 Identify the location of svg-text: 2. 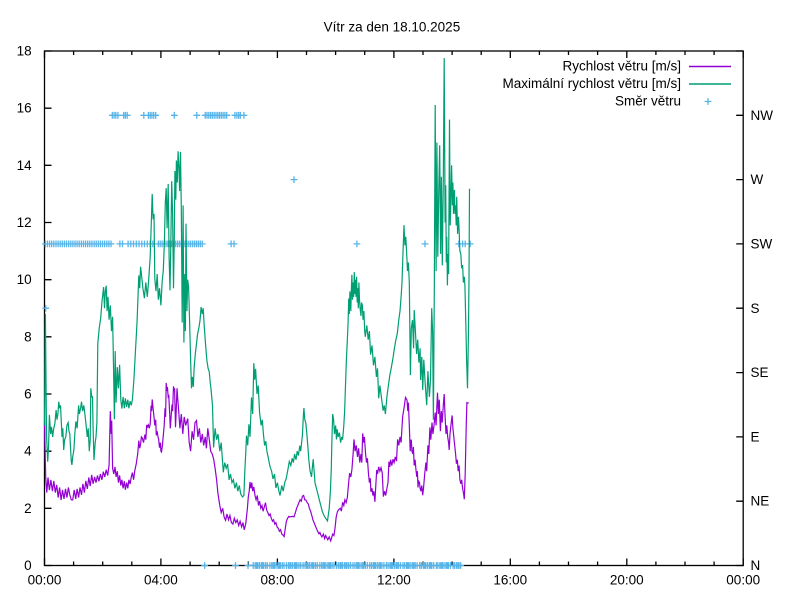
(28, 508).